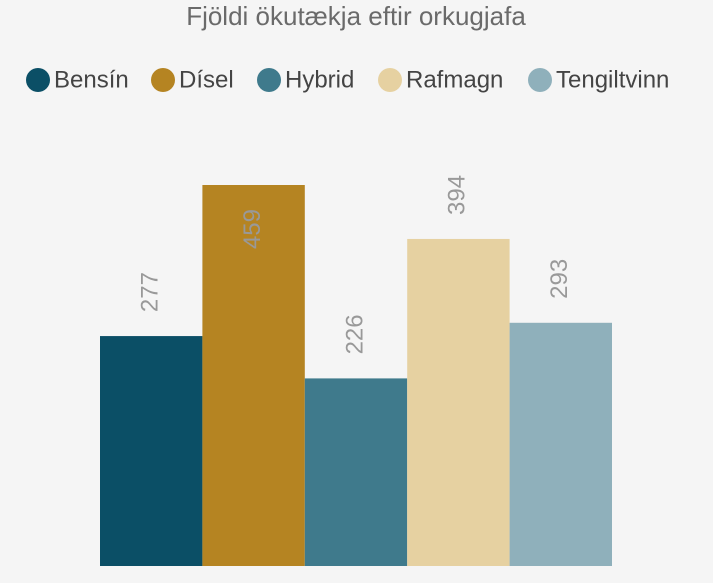 This screenshot has height=583, width=713. What do you see at coordinates (252, 229) in the screenshot?
I see `value-label: 459` at bounding box center [252, 229].